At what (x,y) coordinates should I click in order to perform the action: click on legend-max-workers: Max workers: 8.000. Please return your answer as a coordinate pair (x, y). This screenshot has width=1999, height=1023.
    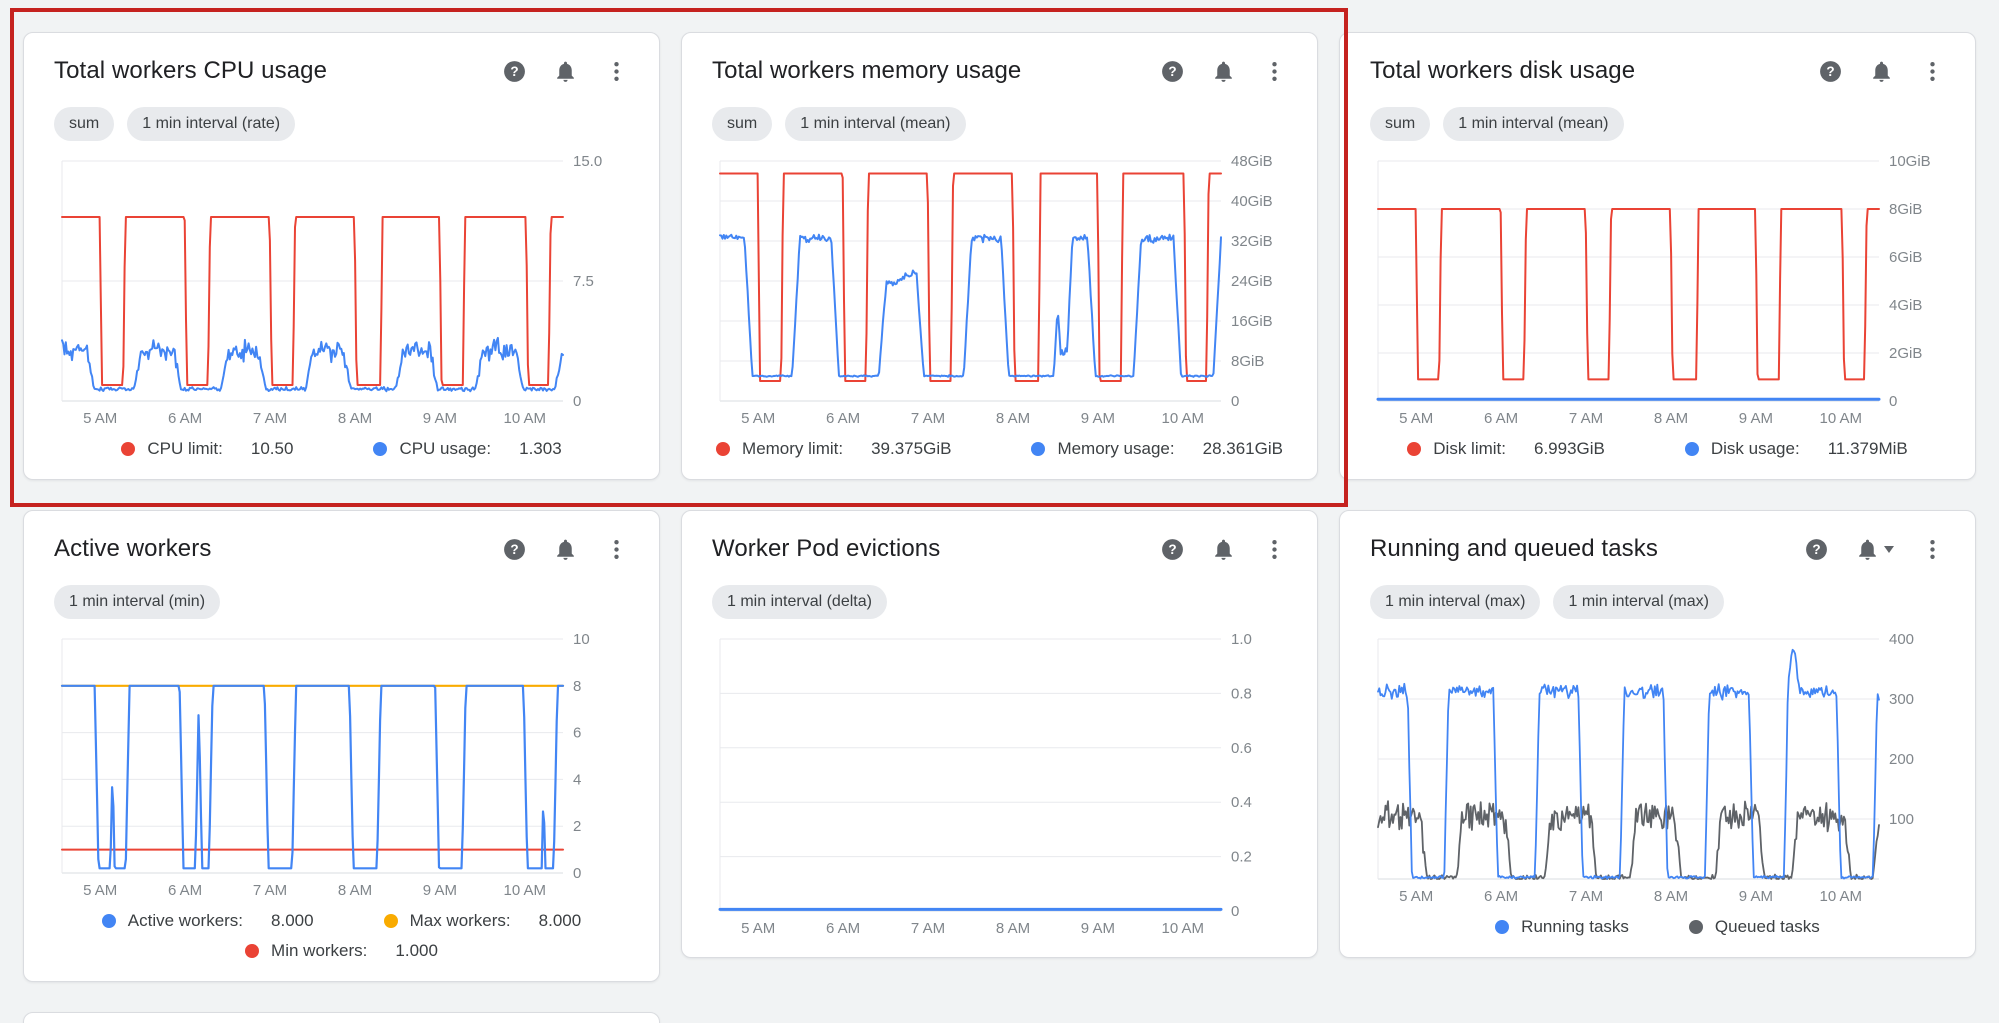
    Looking at the image, I should click on (482, 921).